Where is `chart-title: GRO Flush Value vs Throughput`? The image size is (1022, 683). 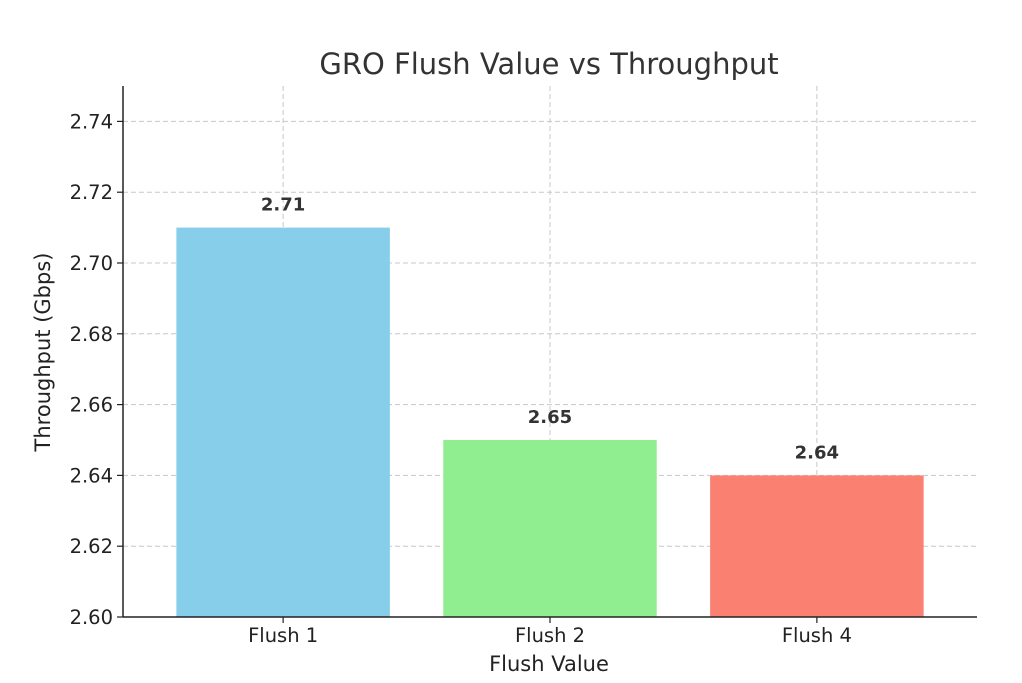 chart-title: GRO Flush Value vs Throughput is located at coordinates (548, 64).